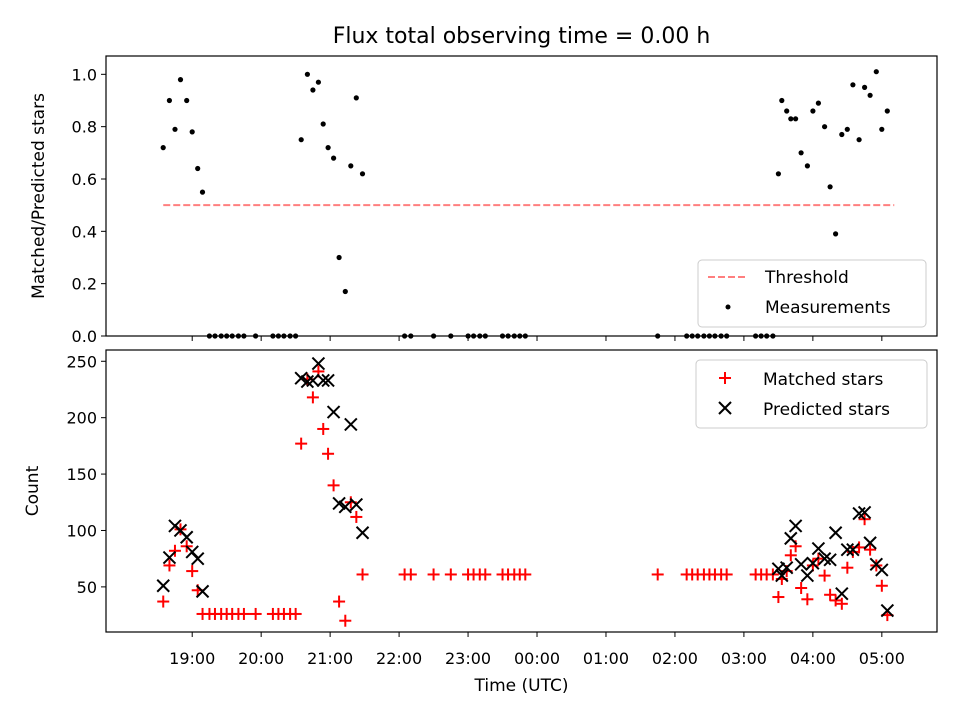  I want to click on top-x-axis-ticks, so click(537, 338).